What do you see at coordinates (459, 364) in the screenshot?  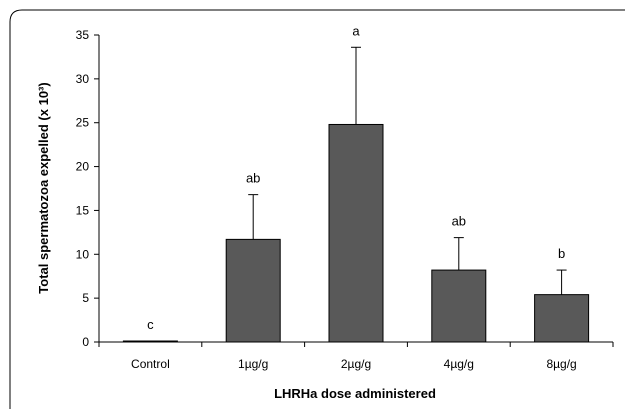 I see `x-tick-label: 4µg/g` at bounding box center [459, 364].